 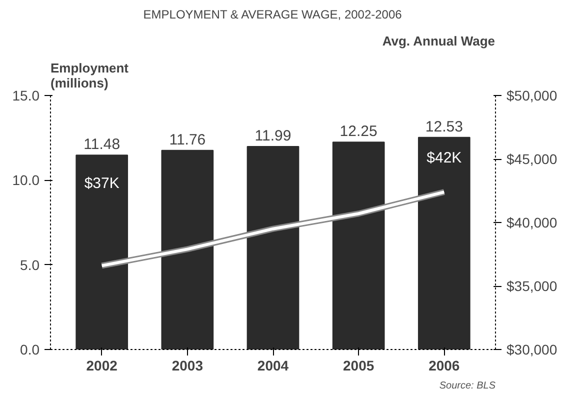 What do you see at coordinates (273, 366) in the screenshot?
I see `x-tick-label: 2004` at bounding box center [273, 366].